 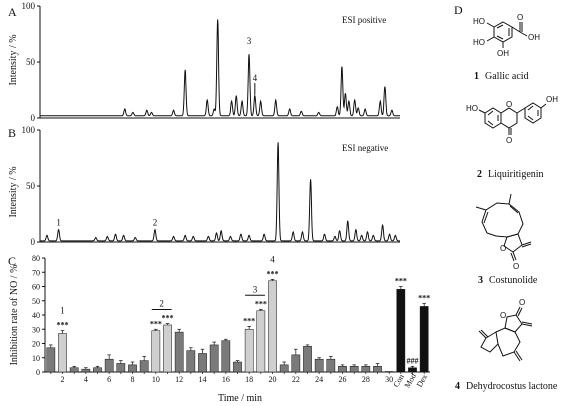 What do you see at coordinates (343, 379) in the screenshot?
I see `x-tick-label: 26` at bounding box center [343, 379].